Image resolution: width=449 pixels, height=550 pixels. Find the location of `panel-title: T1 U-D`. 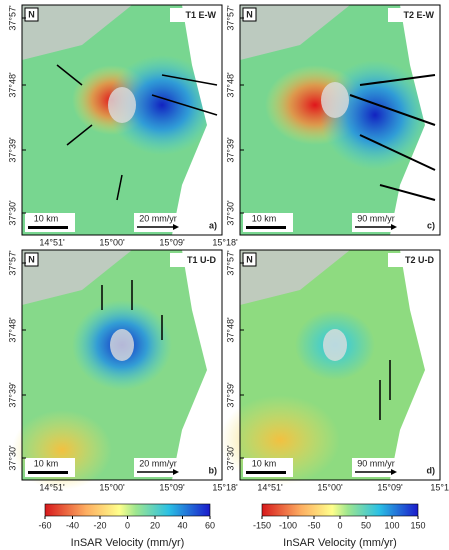

panel-title: T1 U-D is located at coordinates (202, 260).